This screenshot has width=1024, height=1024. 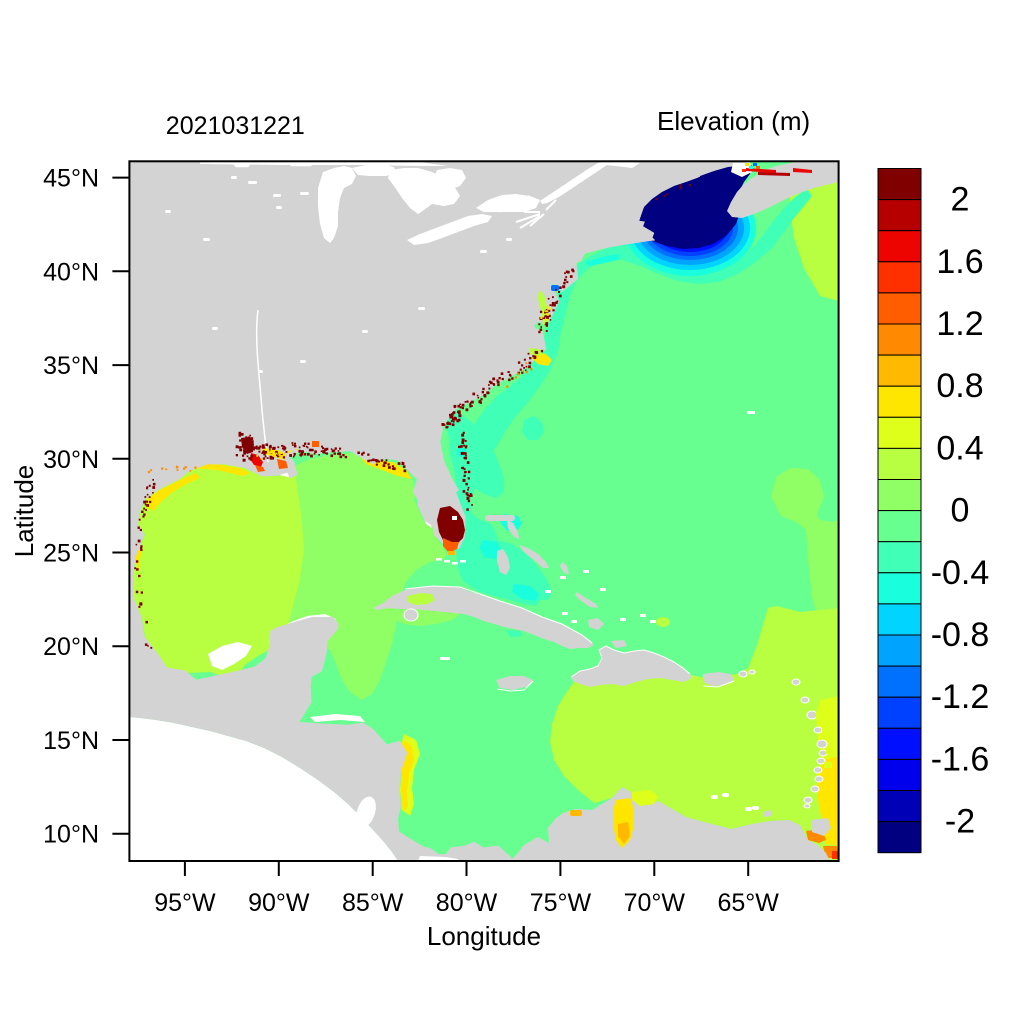 I want to click on svg-text: 0.8, so click(x=959, y=386).